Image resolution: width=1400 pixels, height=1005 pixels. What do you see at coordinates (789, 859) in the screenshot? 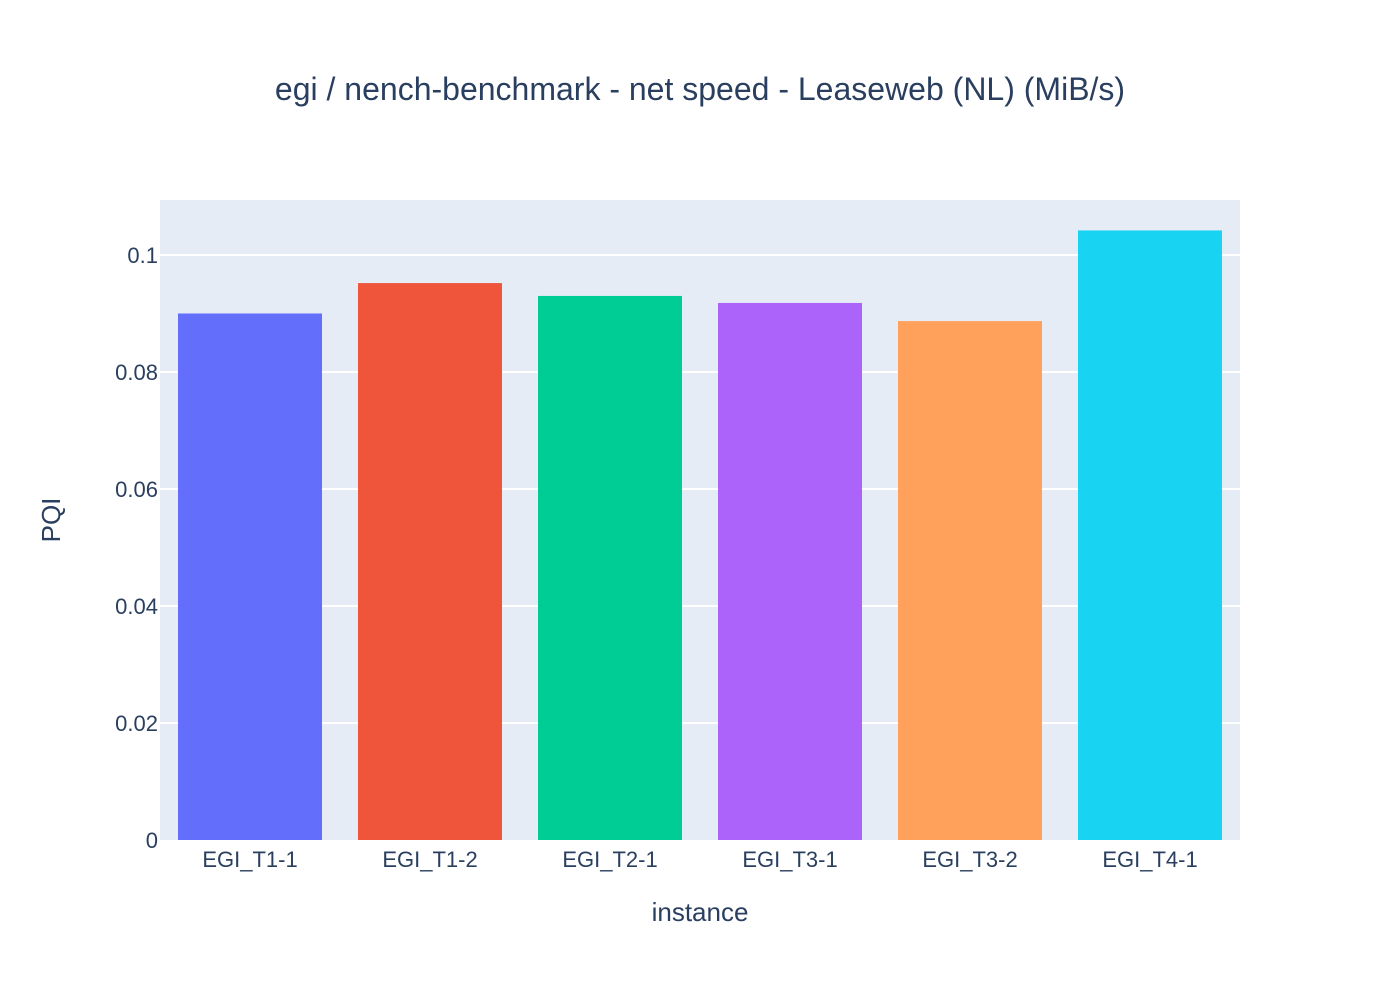
I see `x-tick-label: EGI_T3-1` at bounding box center [789, 859].